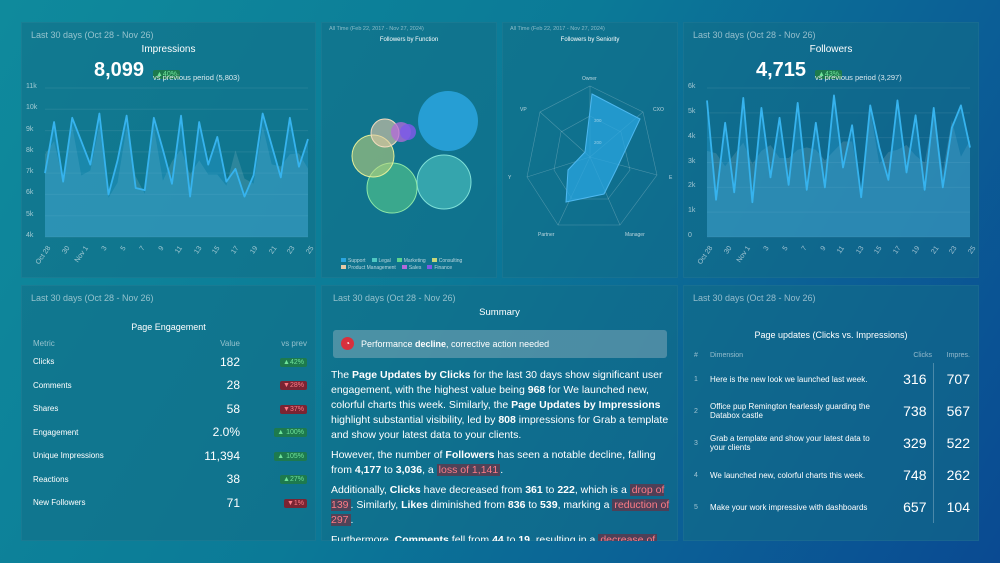 This screenshot has width=1000, height=563. What do you see at coordinates (170, 480) in the screenshot?
I see `table-row: Reactions 38 ▲27%` at bounding box center [170, 480].